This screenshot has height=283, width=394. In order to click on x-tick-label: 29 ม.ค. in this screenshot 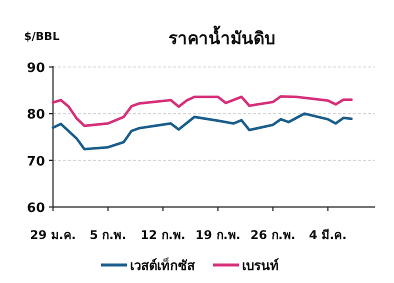, I will do `click(53, 235)`.